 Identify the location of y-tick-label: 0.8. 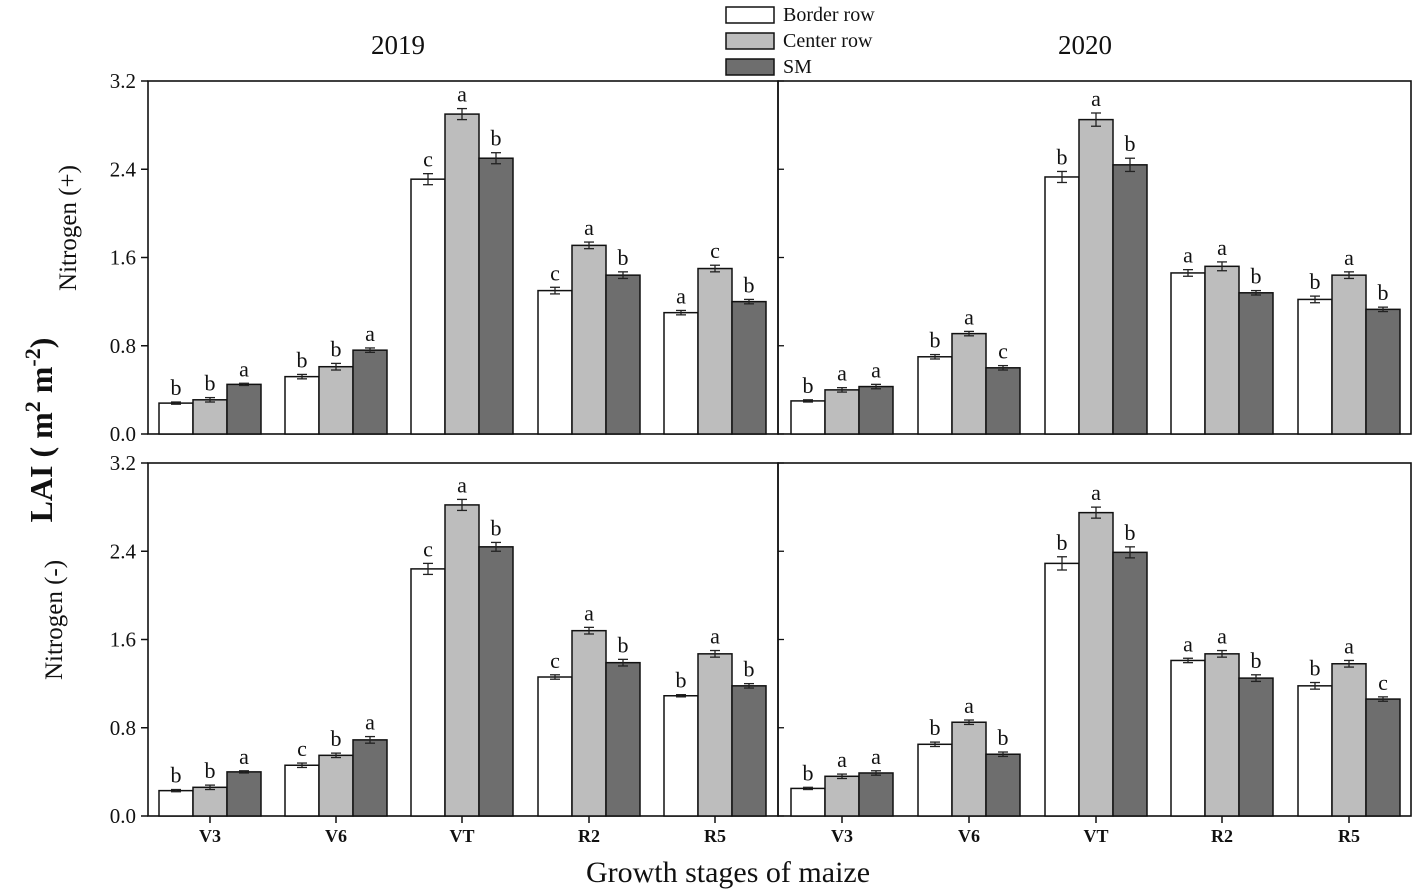
(123, 346).